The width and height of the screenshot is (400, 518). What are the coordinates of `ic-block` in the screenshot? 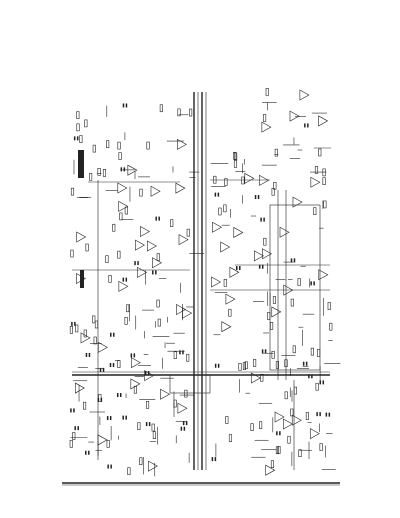 It's located at (190, 384).